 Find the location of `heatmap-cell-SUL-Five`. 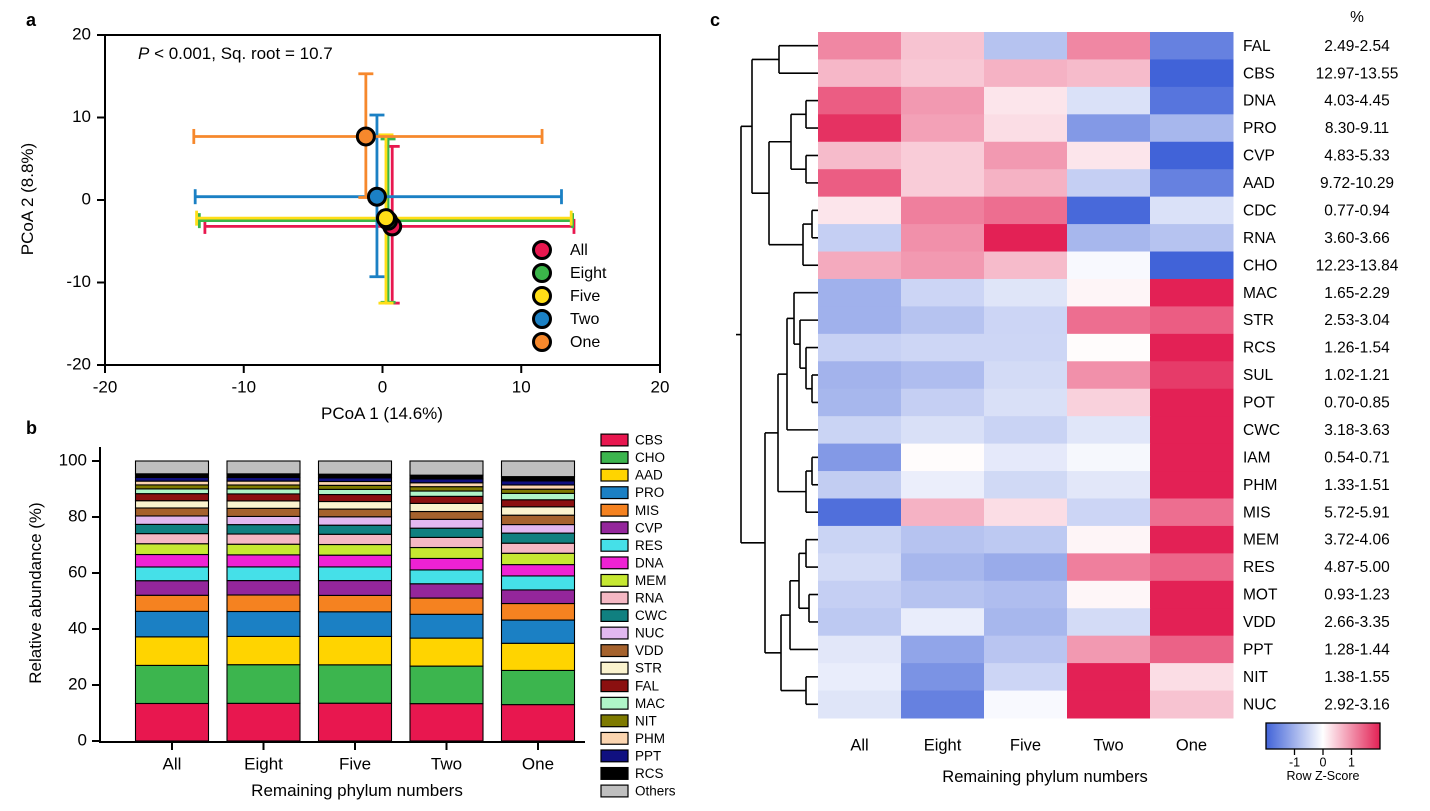

heatmap-cell-SUL-Five is located at coordinates (1026, 375).